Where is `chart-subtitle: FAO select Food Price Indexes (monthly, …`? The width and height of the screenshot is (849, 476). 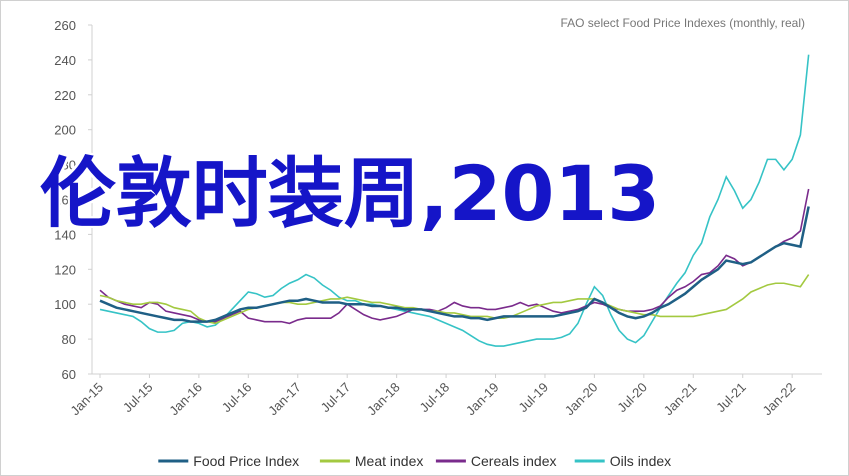 chart-subtitle: FAO select Food Price Indexes (monthly, … is located at coordinates (682, 23).